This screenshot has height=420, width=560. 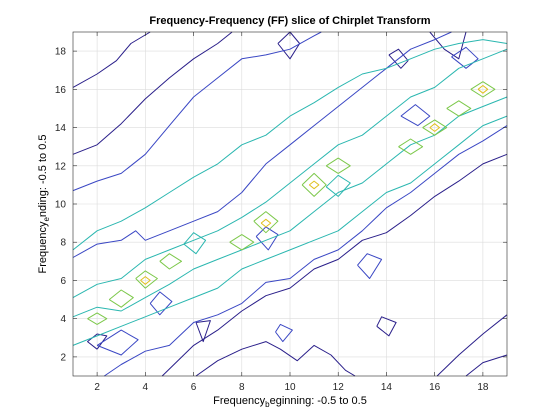 What do you see at coordinates (63, 281) in the screenshot?
I see `y-tick-label: 6` at bounding box center [63, 281].